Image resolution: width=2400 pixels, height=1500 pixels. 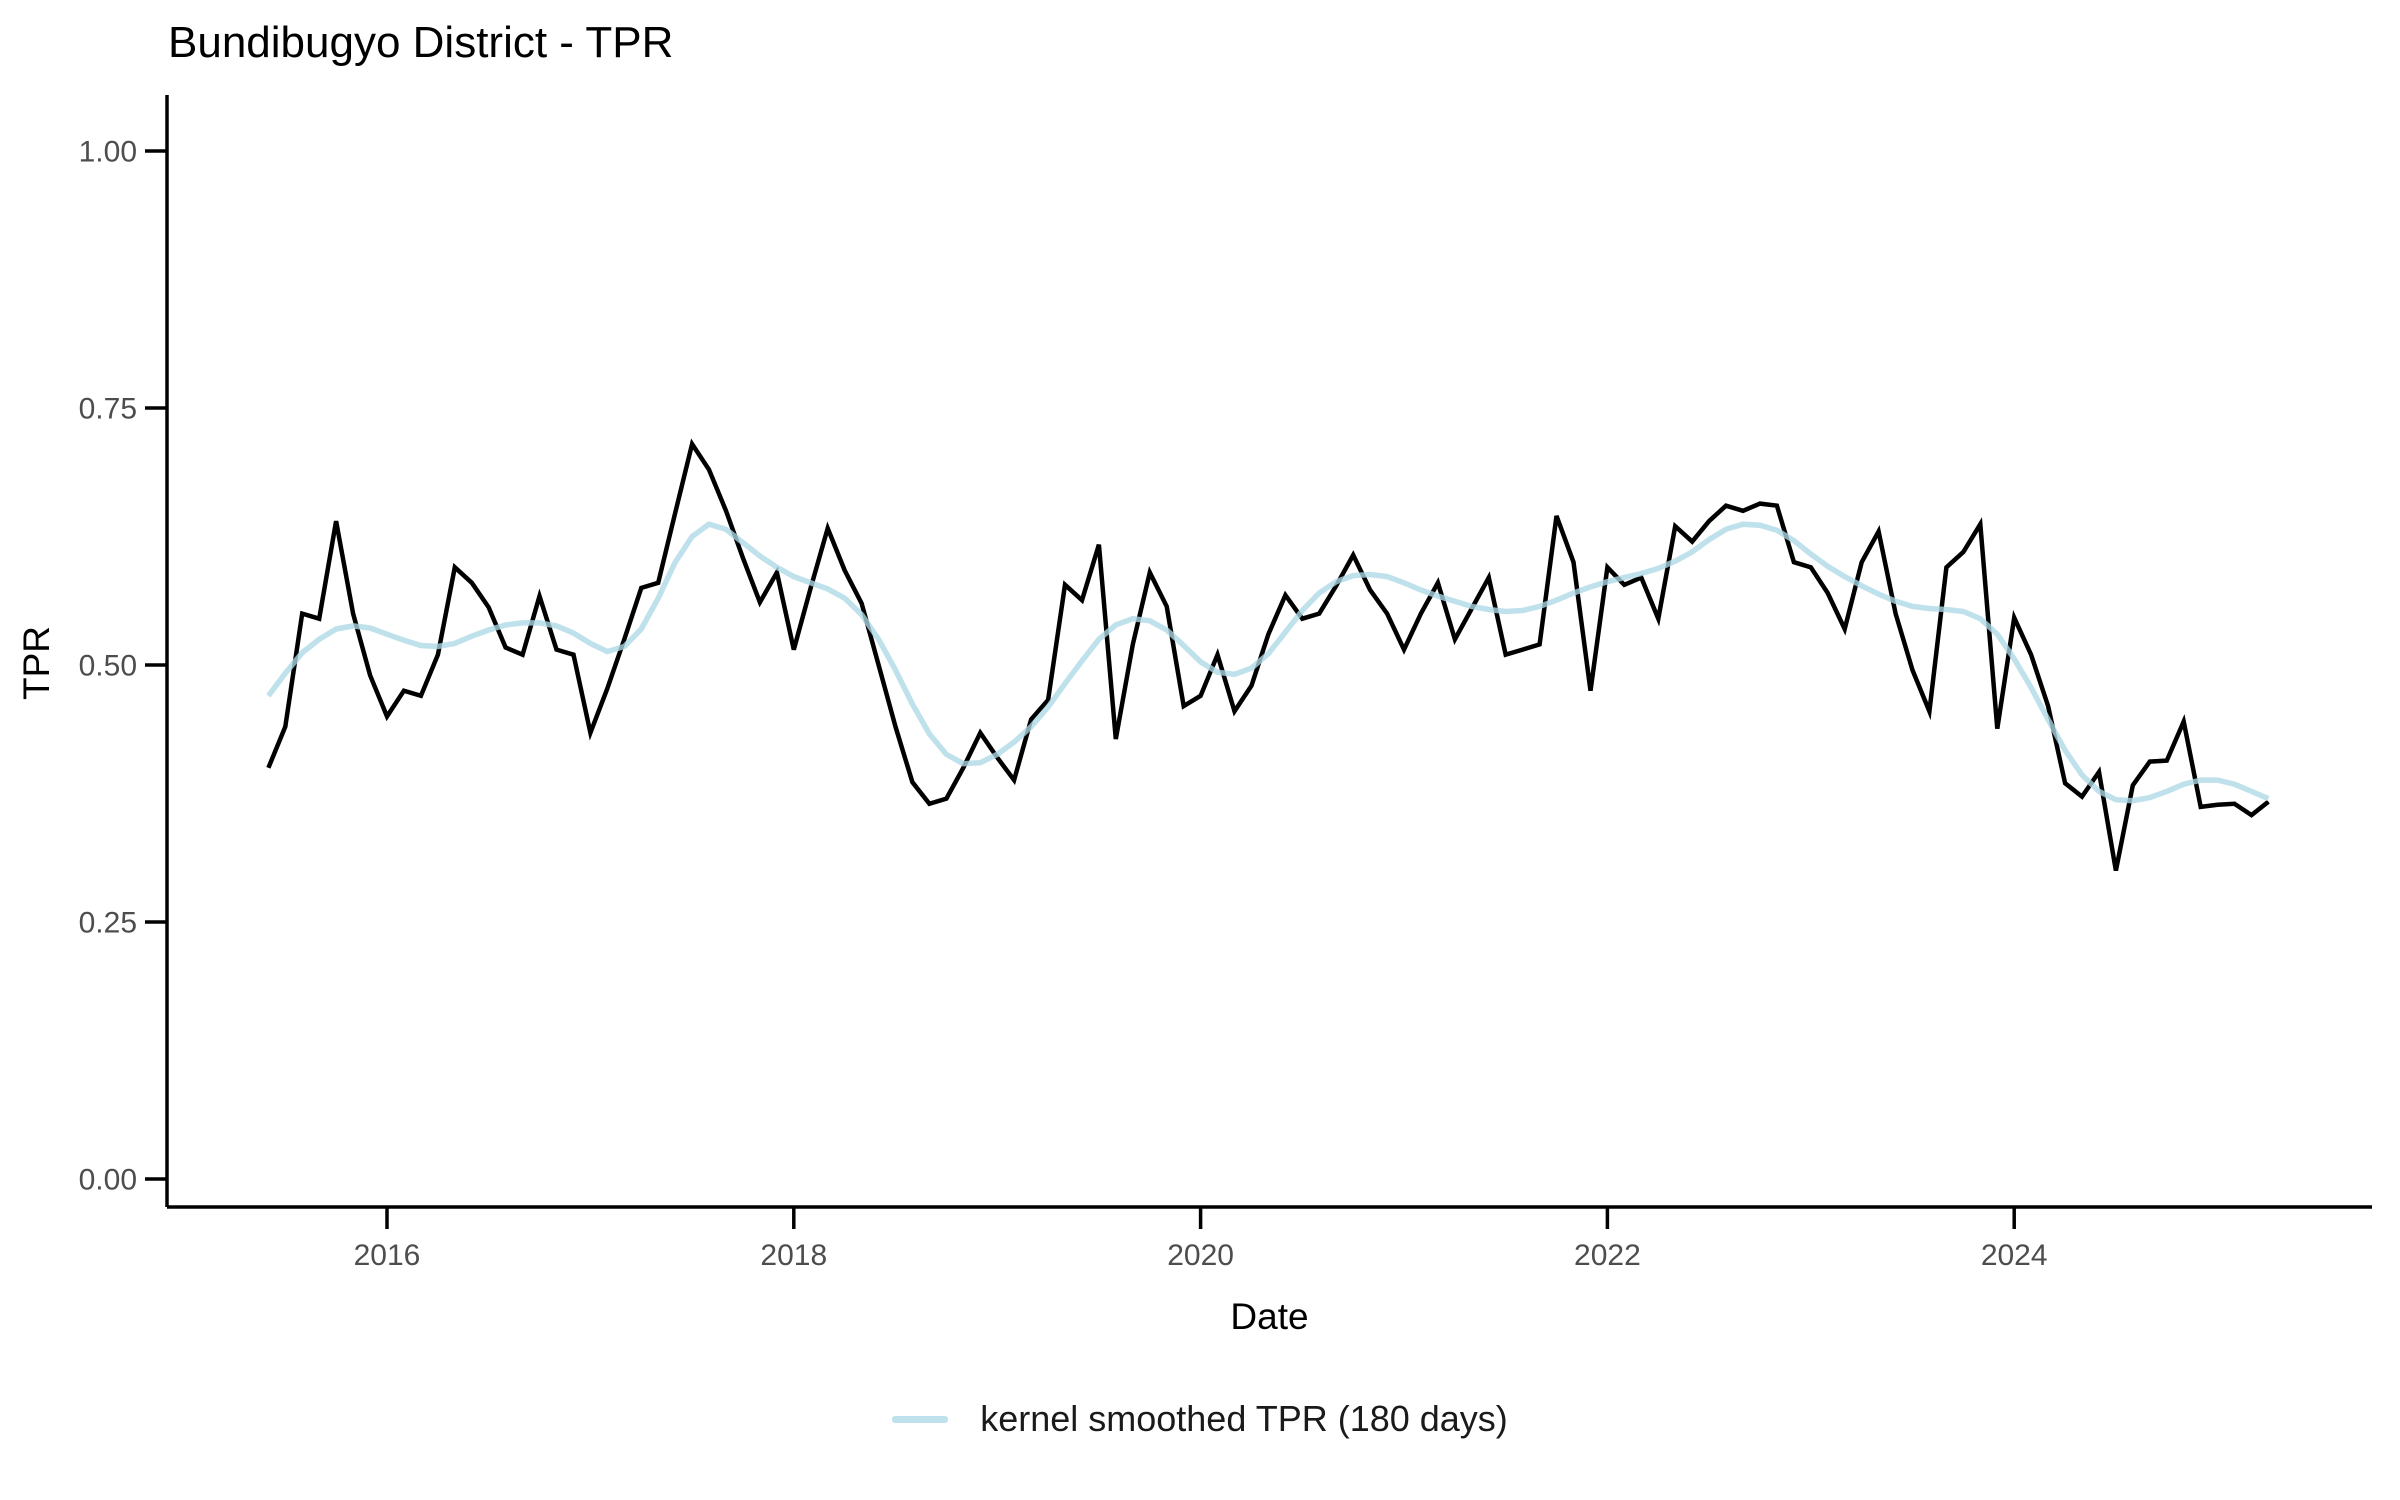 I want to click on x-tick-label: 2024, so click(x=2014, y=1255).